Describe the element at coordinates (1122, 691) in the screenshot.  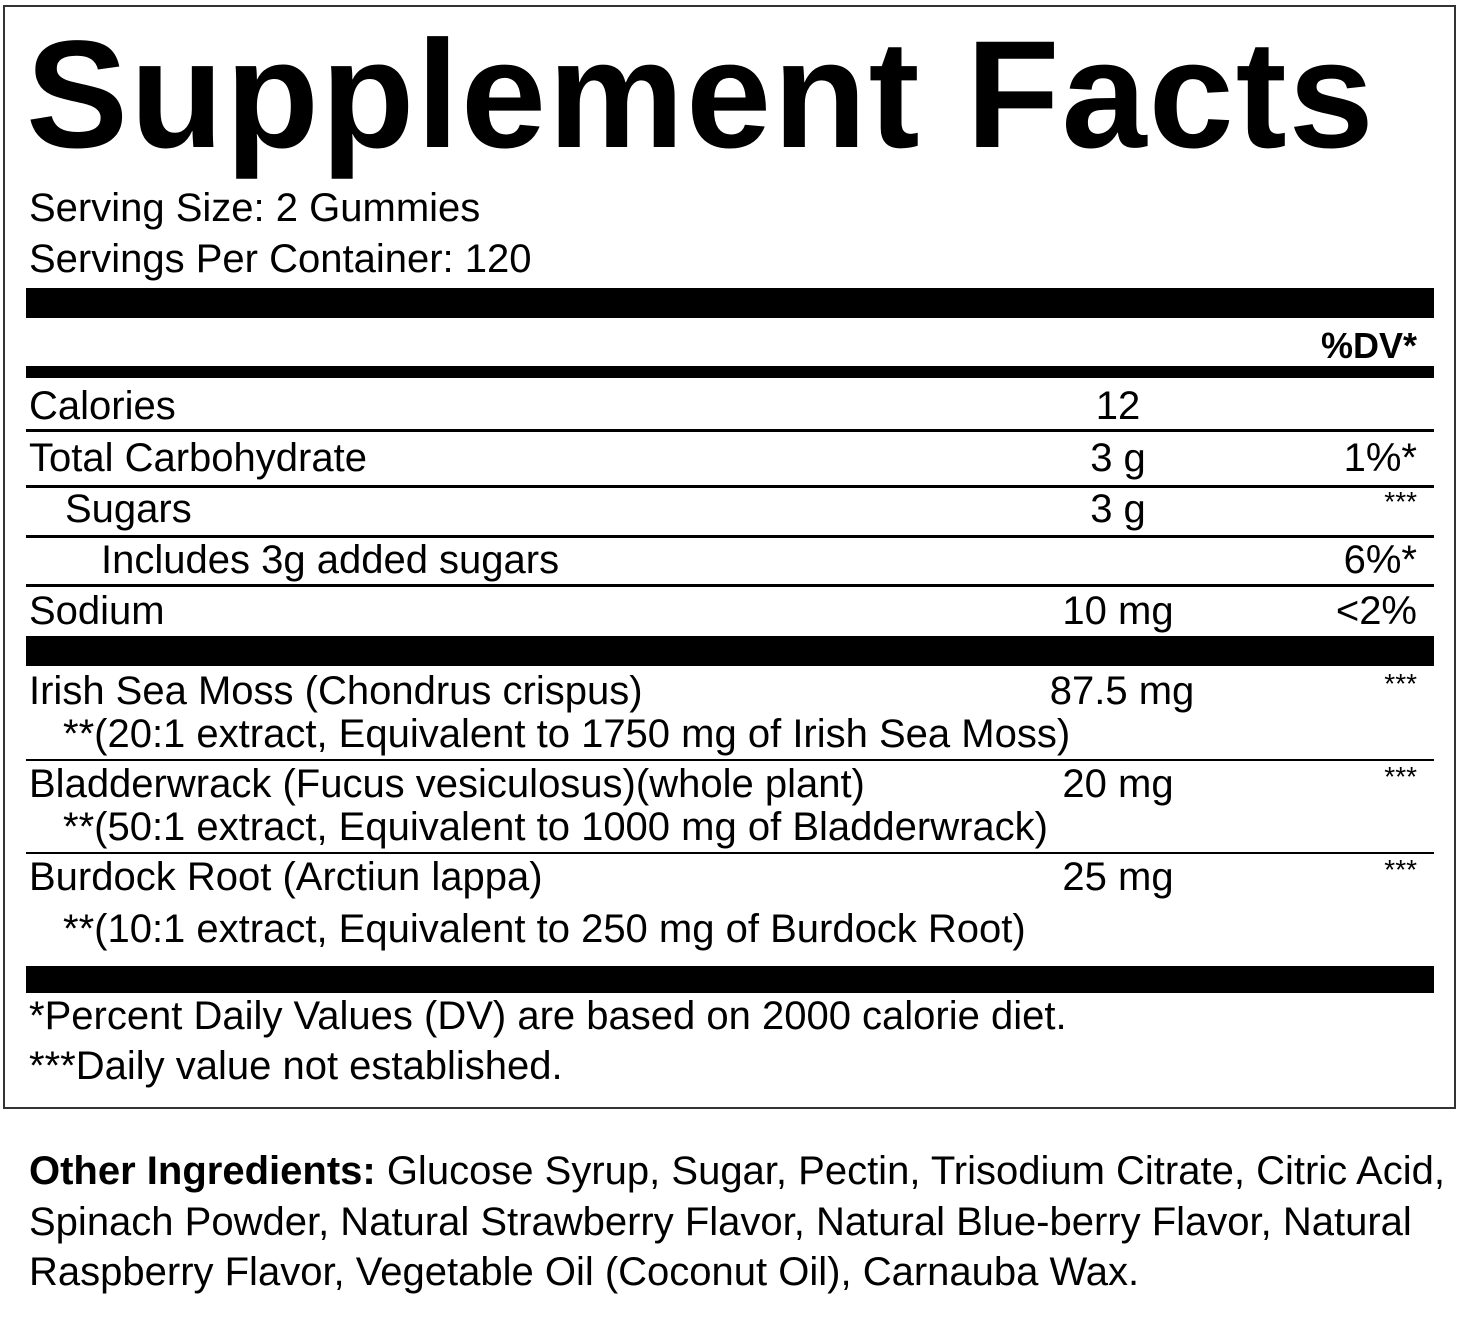
I see `ingredient-amount: 87.5 mg` at that location.